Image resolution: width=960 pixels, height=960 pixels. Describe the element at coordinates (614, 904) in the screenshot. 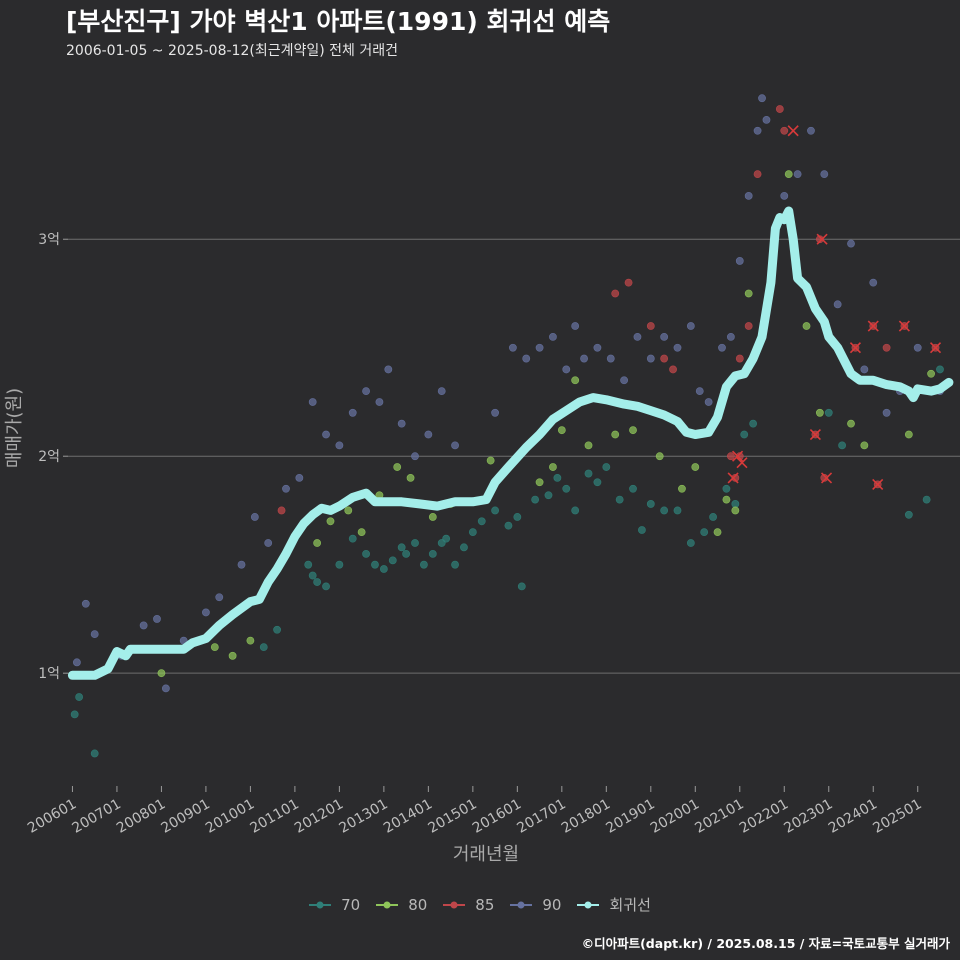

I see `legend-item-trend: 회귀선` at that location.